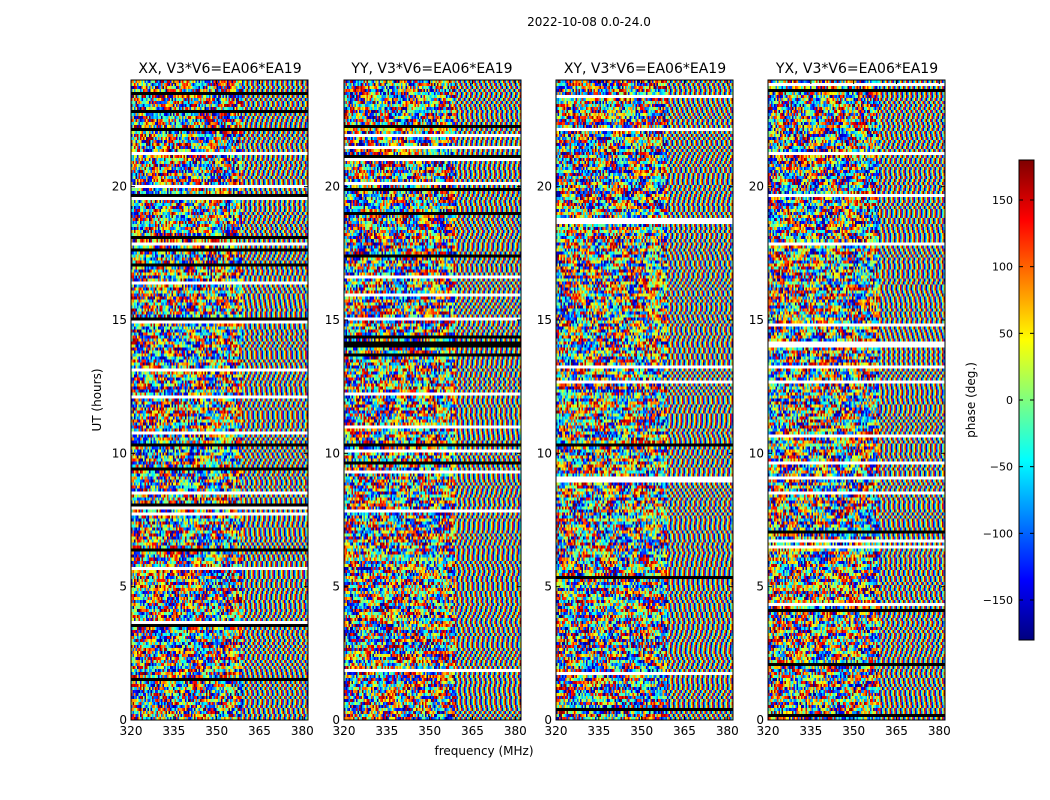 The height and width of the screenshot is (800, 1050). What do you see at coordinates (483, 751) in the screenshot?
I see `x-axis-label: frequency (MHz)` at bounding box center [483, 751].